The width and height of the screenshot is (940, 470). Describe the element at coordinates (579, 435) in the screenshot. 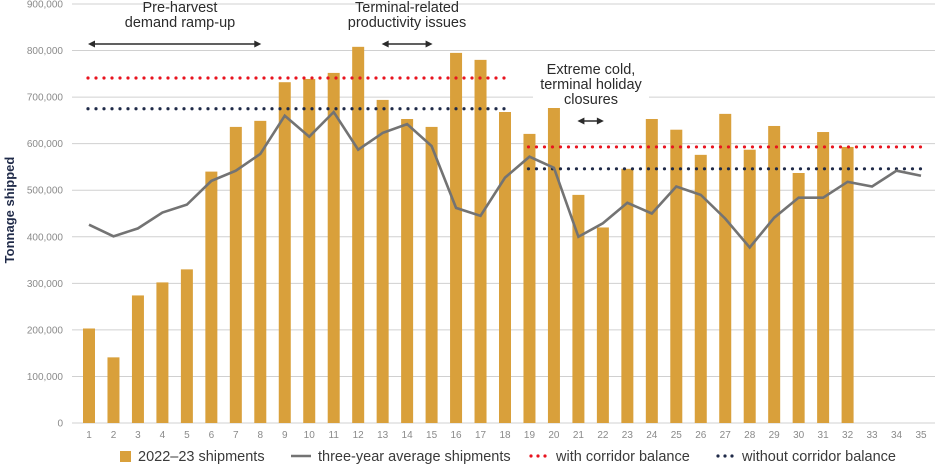

I see `x-tick-label: 21` at that location.